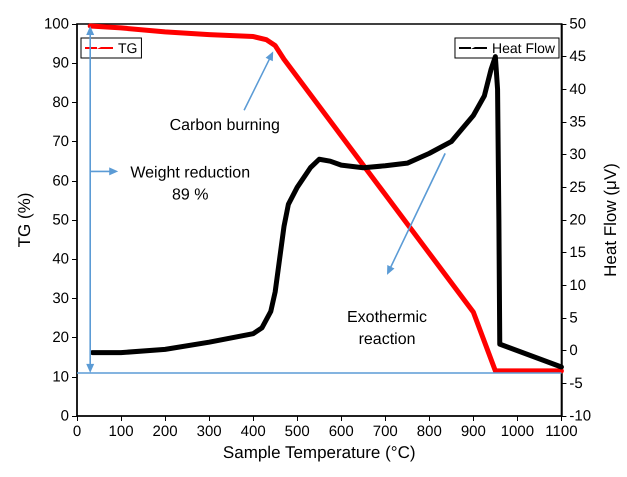 Image resolution: width=627 pixels, height=477 pixels. What do you see at coordinates (319, 452) in the screenshot?
I see `x-axis-title: Sample Temperature (°C)` at bounding box center [319, 452].